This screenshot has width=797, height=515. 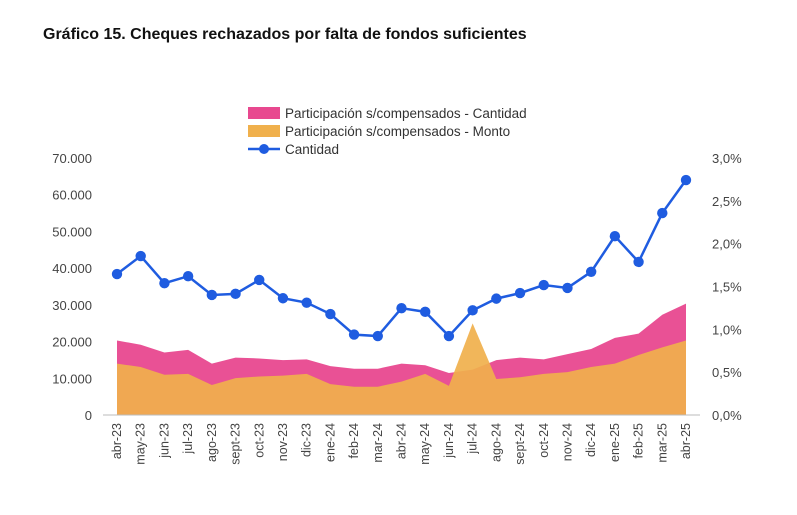 What do you see at coordinates (639, 440) in the screenshot?
I see `x-tick-label: feb-25` at bounding box center [639, 440].